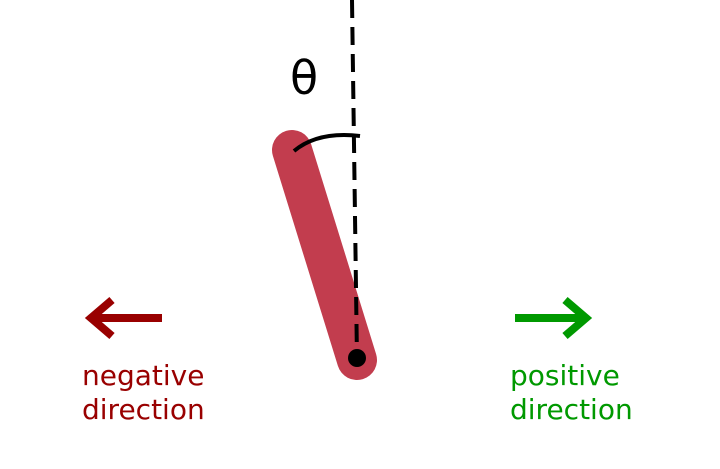 This screenshot has width=720, height=469. I want to click on angle-theta-label: θ, so click(304, 78).